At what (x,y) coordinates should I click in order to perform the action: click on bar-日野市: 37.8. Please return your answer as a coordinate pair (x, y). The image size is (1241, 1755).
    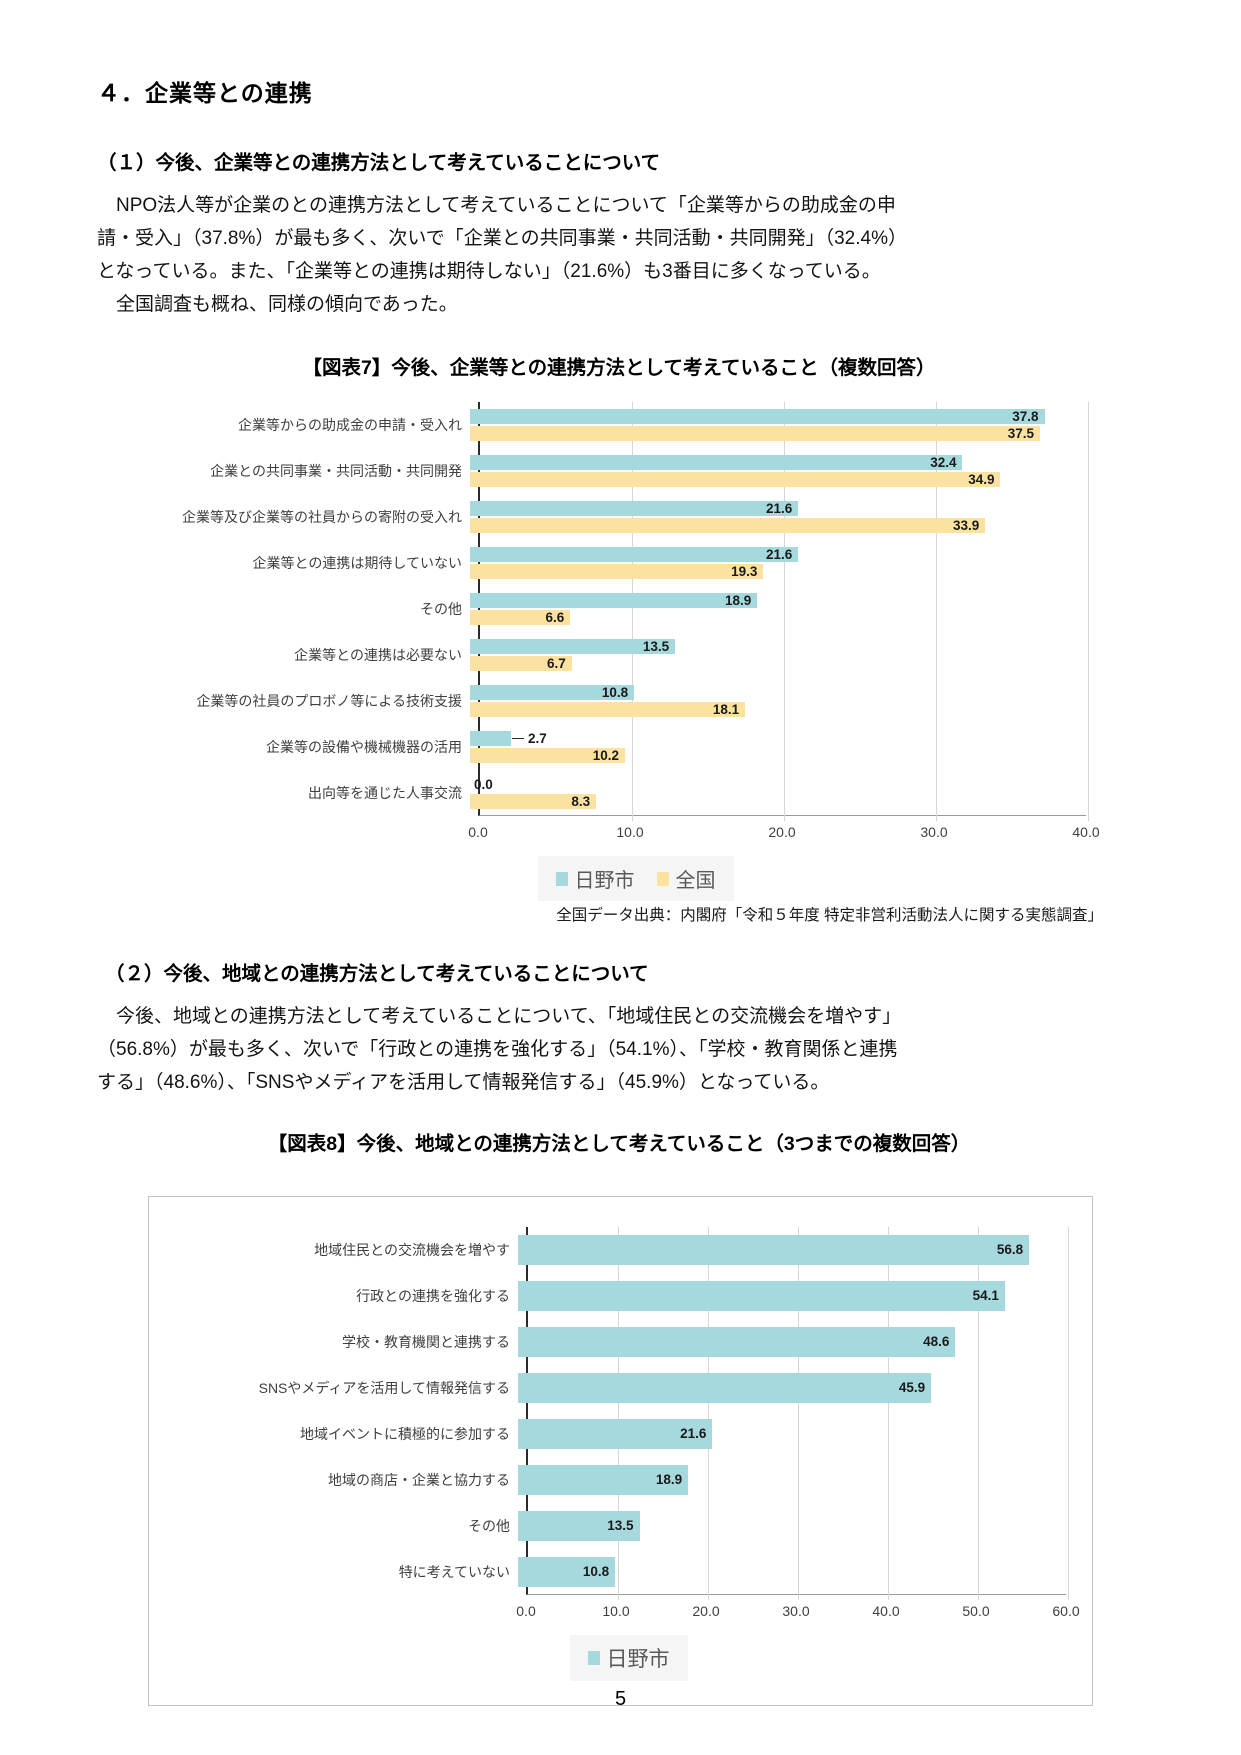
    Looking at the image, I should click on (757, 416).